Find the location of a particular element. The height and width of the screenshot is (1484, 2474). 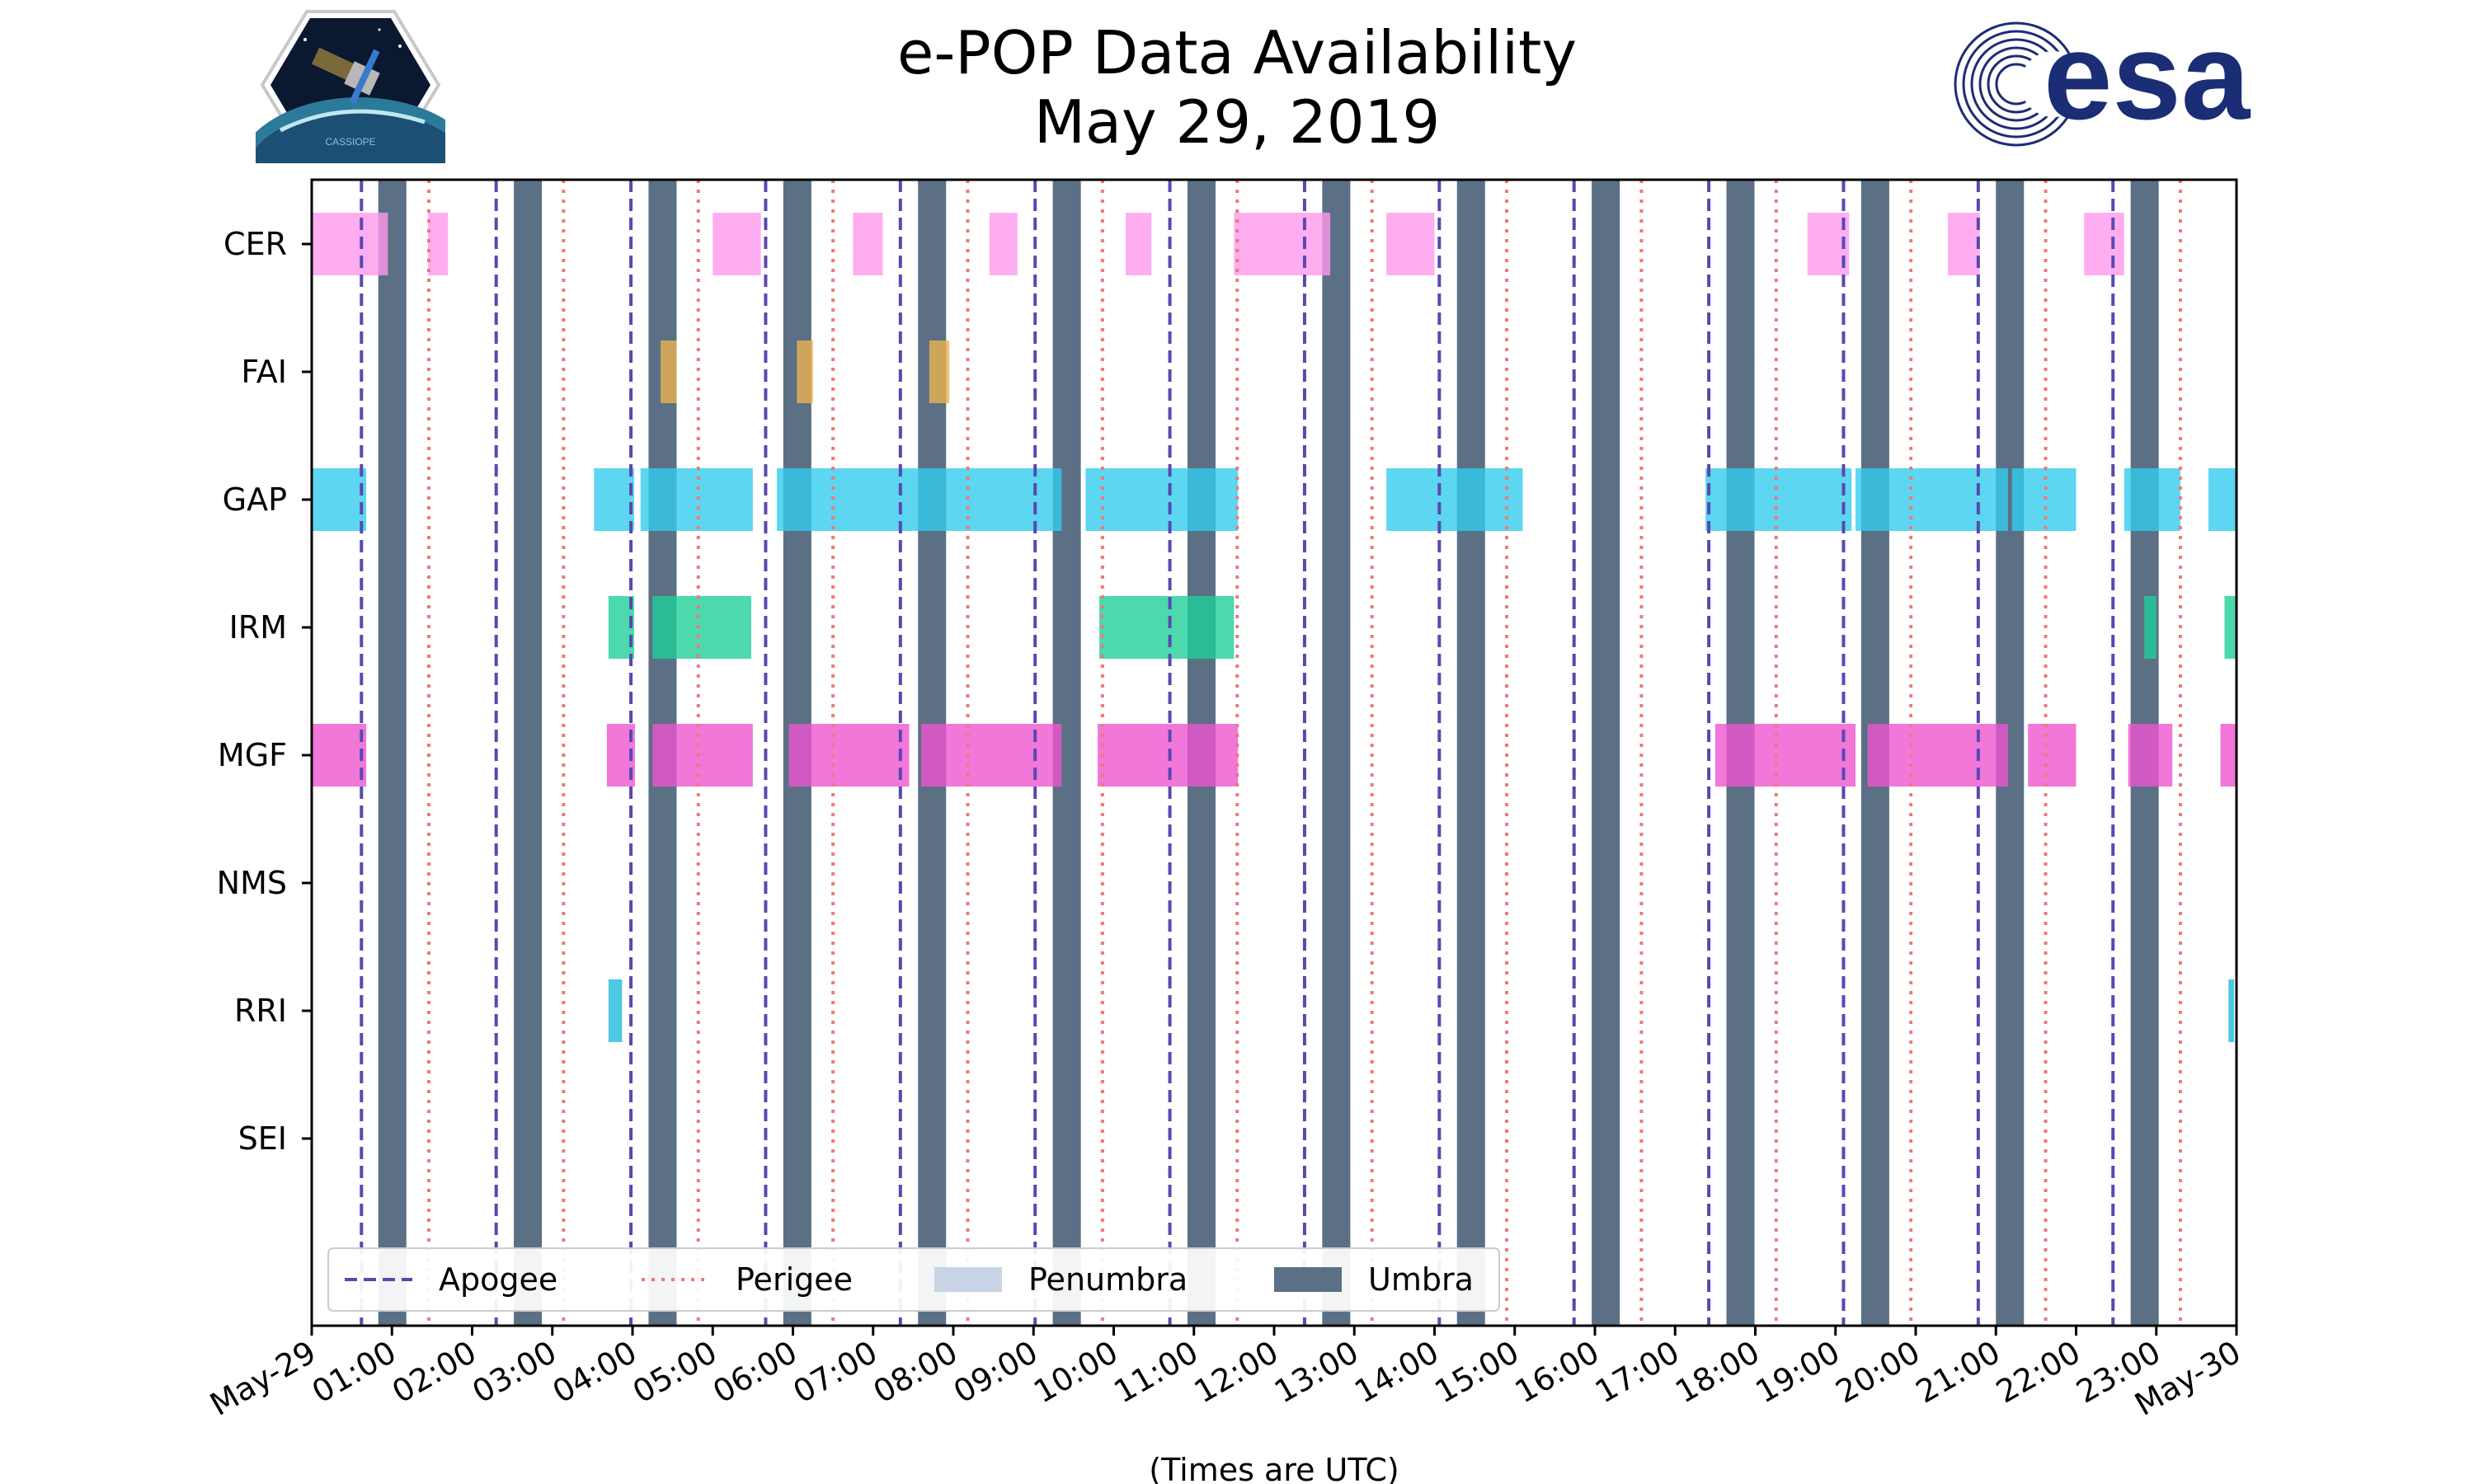

x-tick-label: May-29 is located at coordinates (263, 1378).